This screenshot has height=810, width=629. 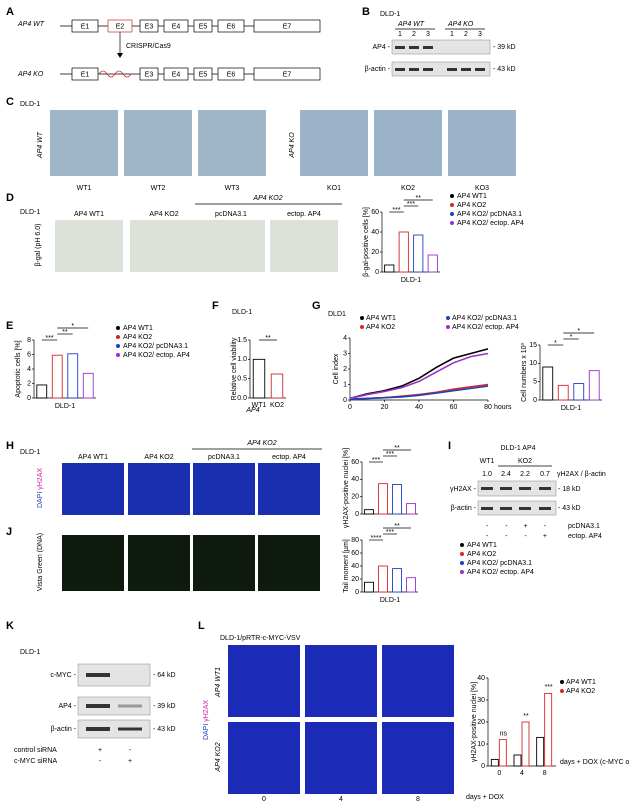 What do you see at coordinates (524, 371) in the screenshot?
I see `y-axis-label: Cell numbers x 10³` at bounding box center [524, 371].